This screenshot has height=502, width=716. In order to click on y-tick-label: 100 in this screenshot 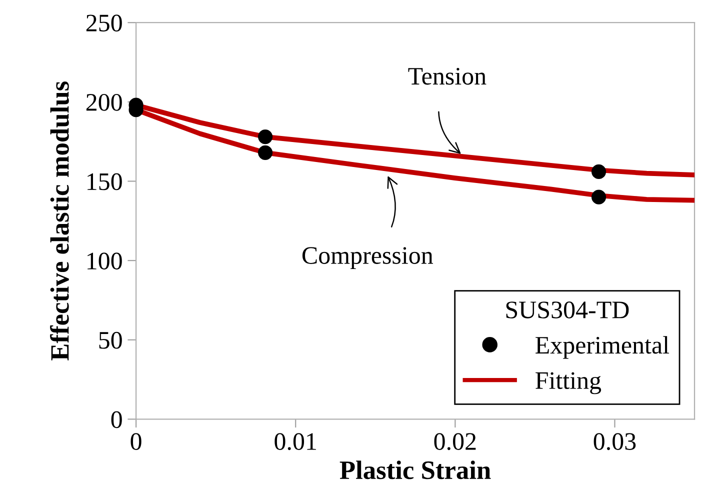, I will do `click(105, 261)`.